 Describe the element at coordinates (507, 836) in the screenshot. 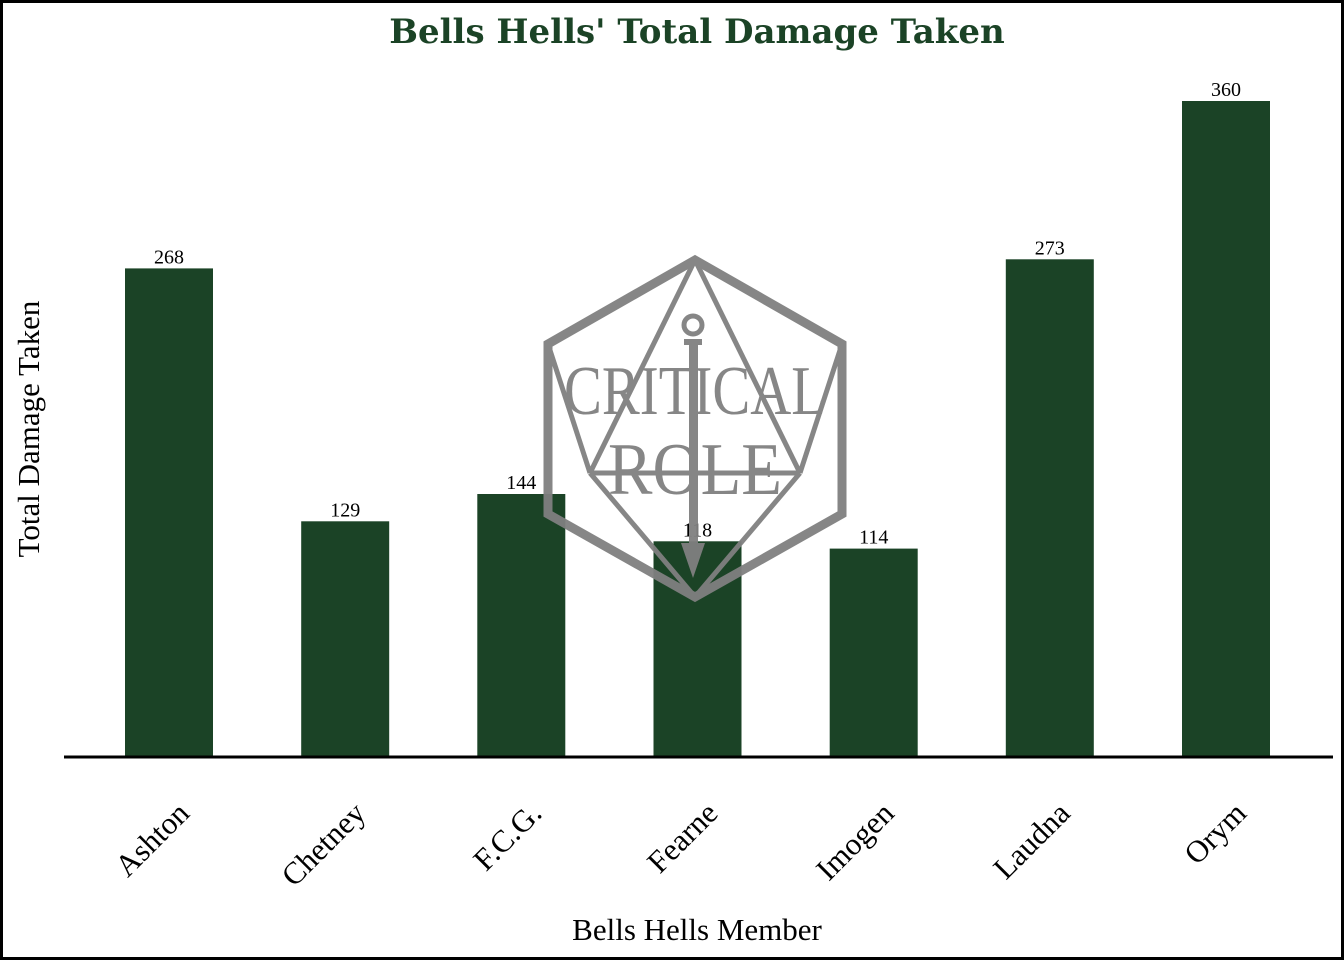

I see `x-tick-label: F.C.G.` at that location.